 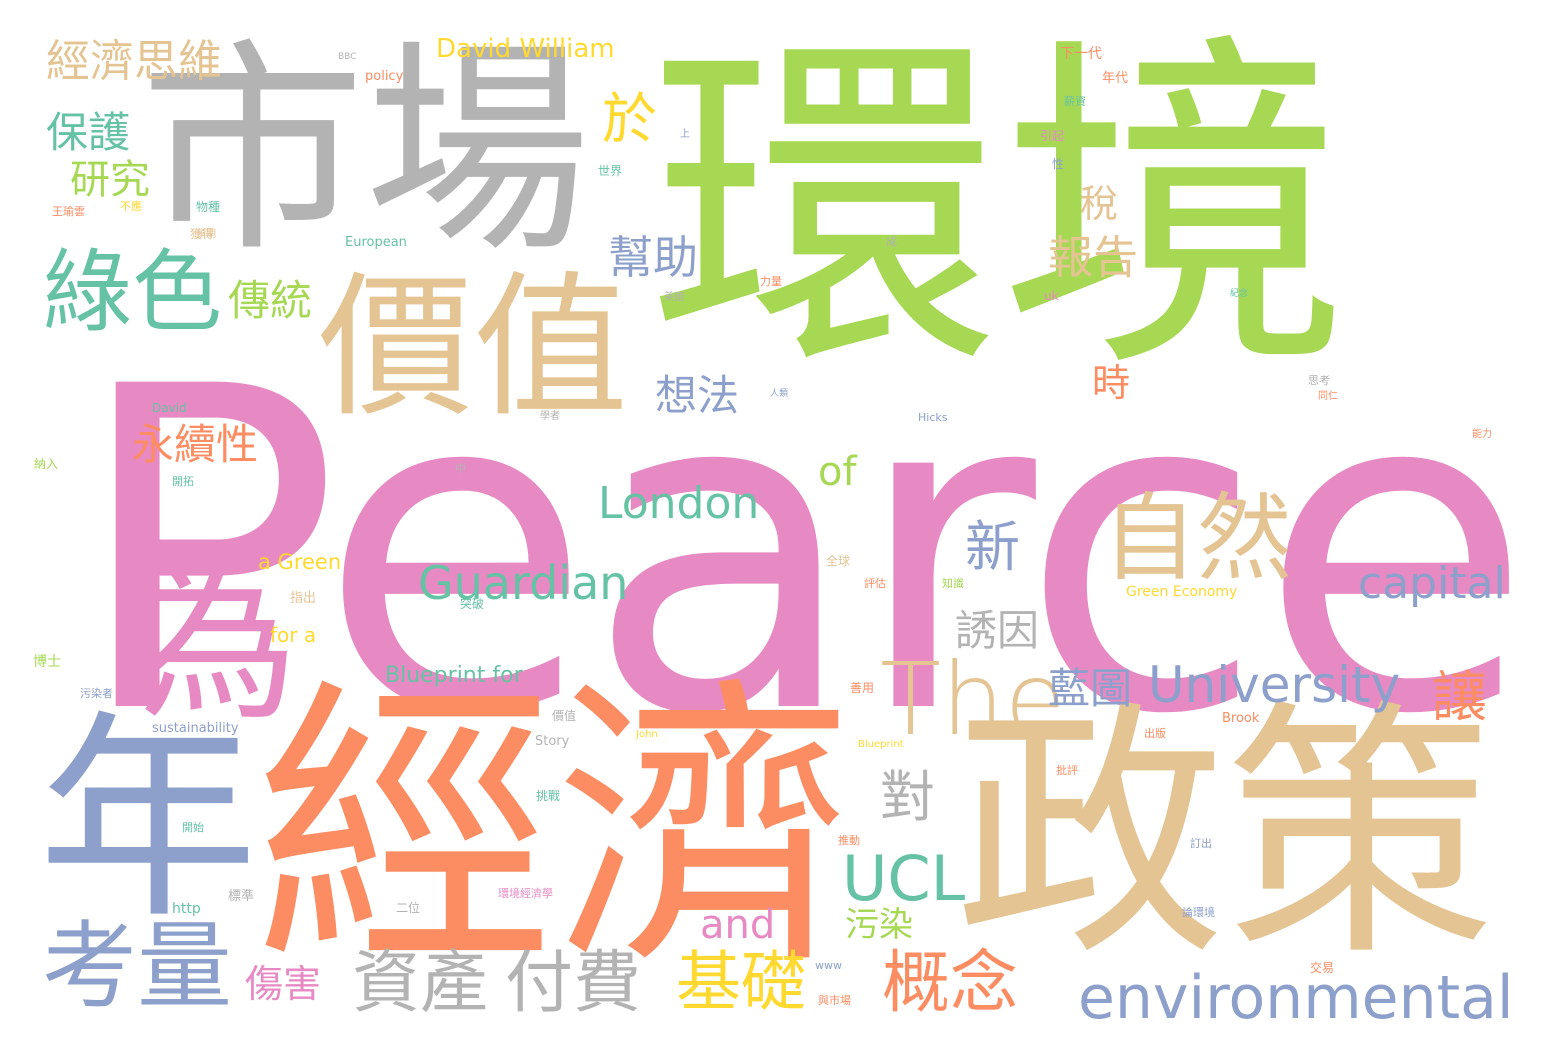 I want to click on word-baohu: 保護, so click(x=88, y=132).